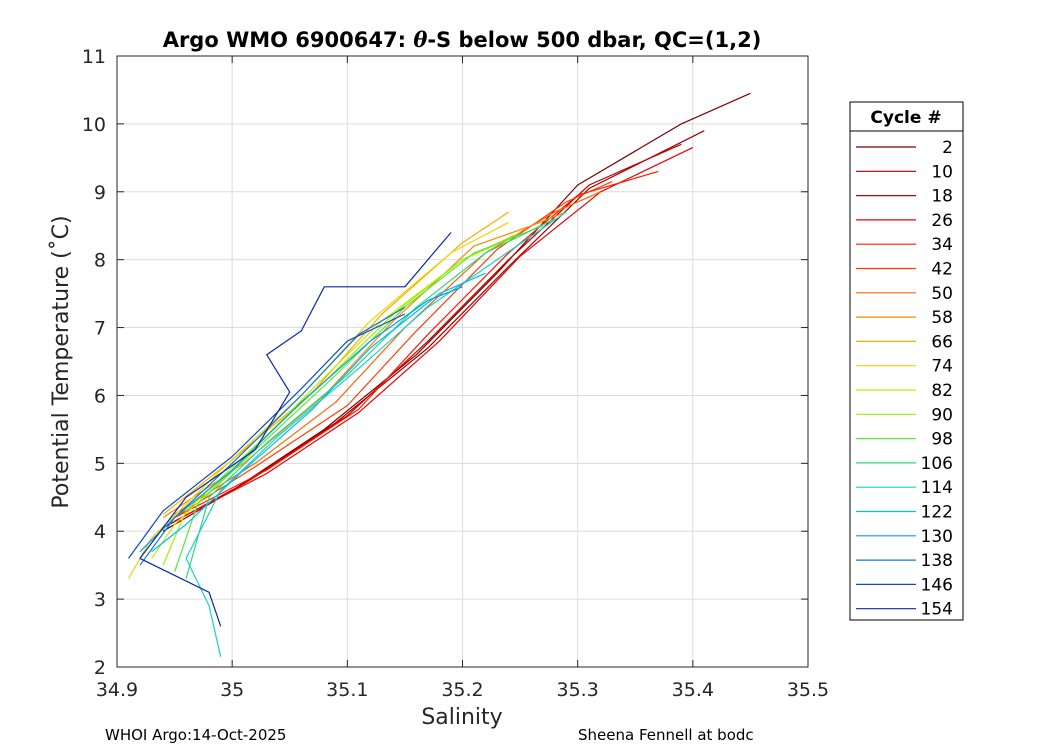 The width and height of the screenshot is (1050, 750). I want to click on legend-label-cycle-122: 122, so click(937, 513).